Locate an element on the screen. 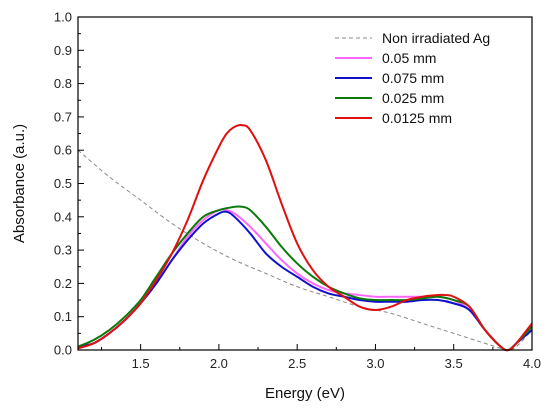  x-tick-label: 4.0 is located at coordinates (532, 363).